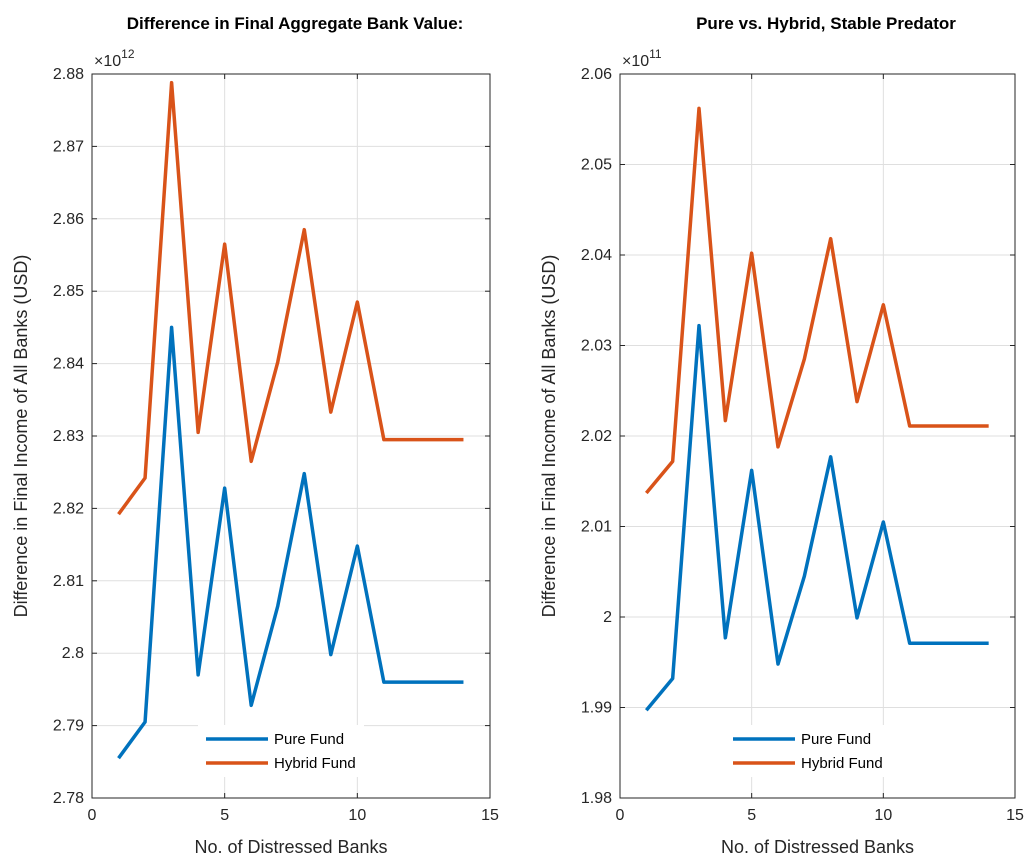 This screenshot has width=1035, height=867. Describe the element at coordinates (596, 346) in the screenshot. I see `y-tick-label-5: 2.03` at that location.